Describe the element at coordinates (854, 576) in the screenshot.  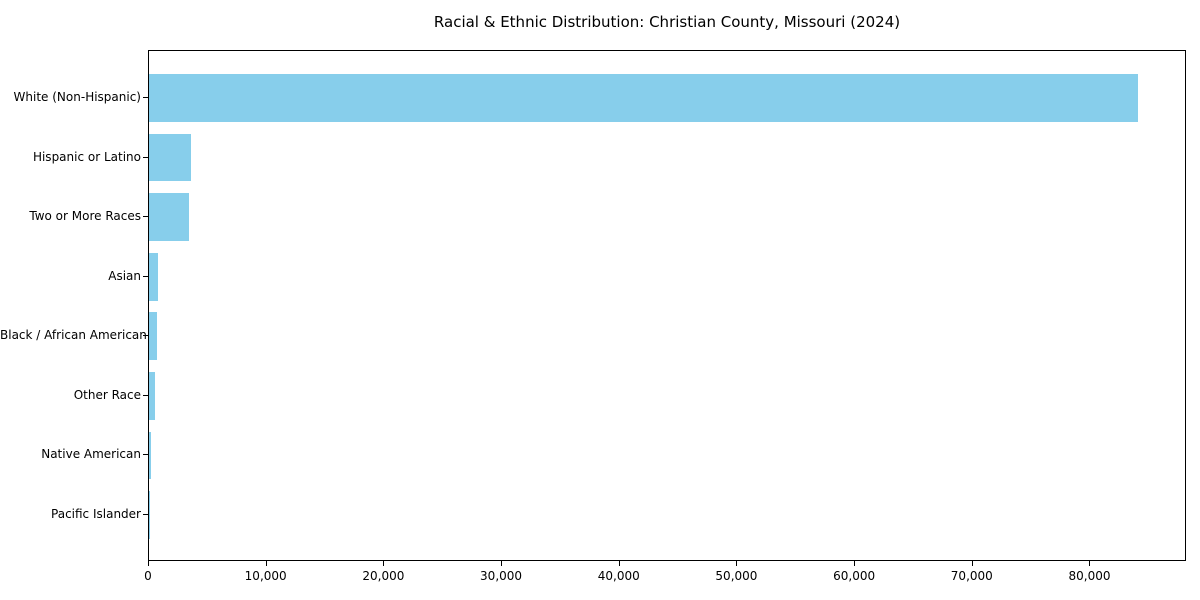
I see `x-tick-label-60-000: 60,000` at that location.